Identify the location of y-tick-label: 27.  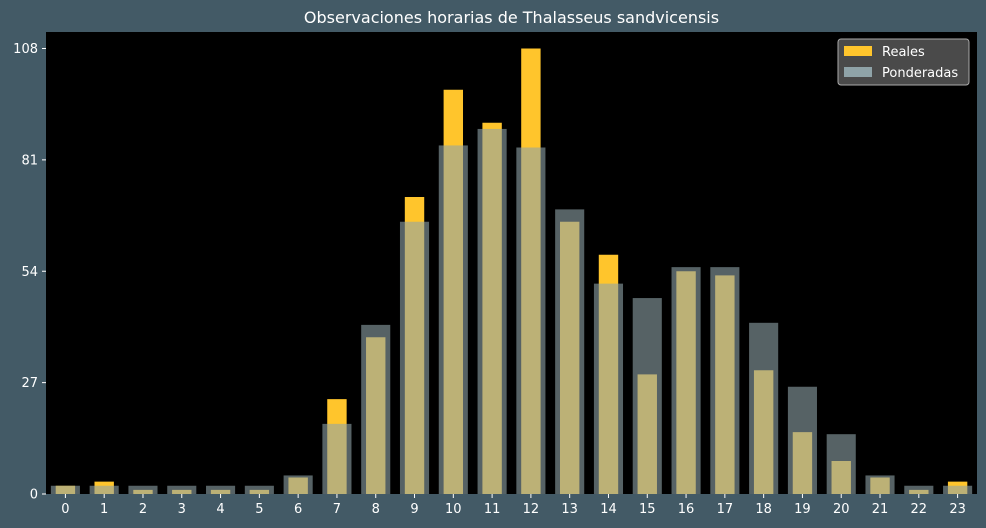
(29, 383).